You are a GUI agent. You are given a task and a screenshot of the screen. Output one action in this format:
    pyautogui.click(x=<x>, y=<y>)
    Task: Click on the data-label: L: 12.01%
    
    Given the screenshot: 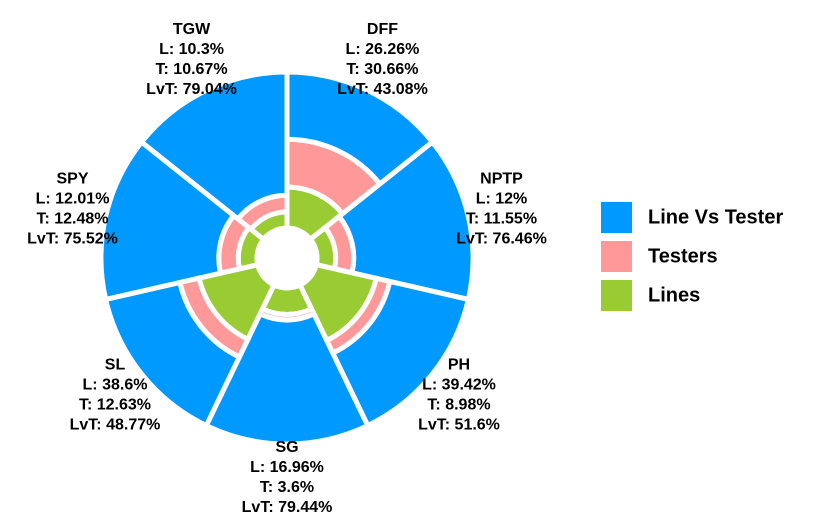 What is the action you would take?
    pyautogui.click(x=73, y=198)
    